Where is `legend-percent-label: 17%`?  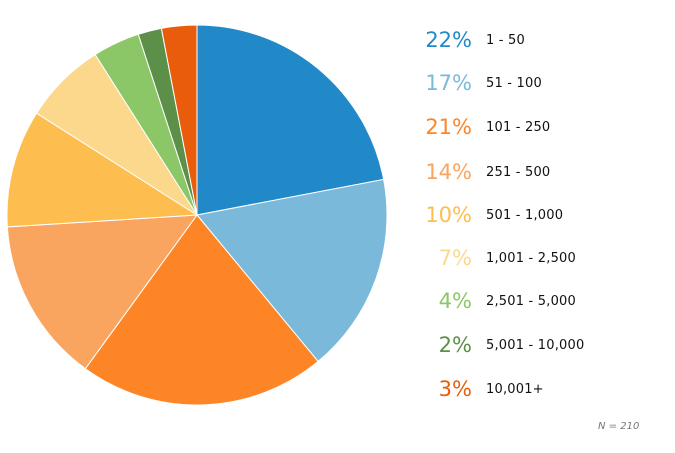 legend-percent-label: 17% is located at coordinates (448, 83).